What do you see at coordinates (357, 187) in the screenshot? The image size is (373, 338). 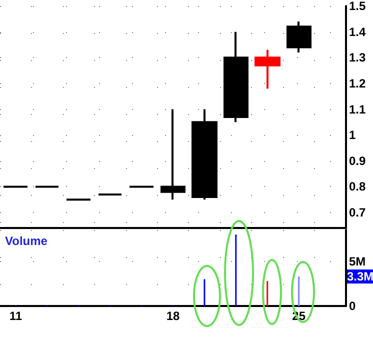 I see `y-tick-label: 0.8` at bounding box center [357, 187].